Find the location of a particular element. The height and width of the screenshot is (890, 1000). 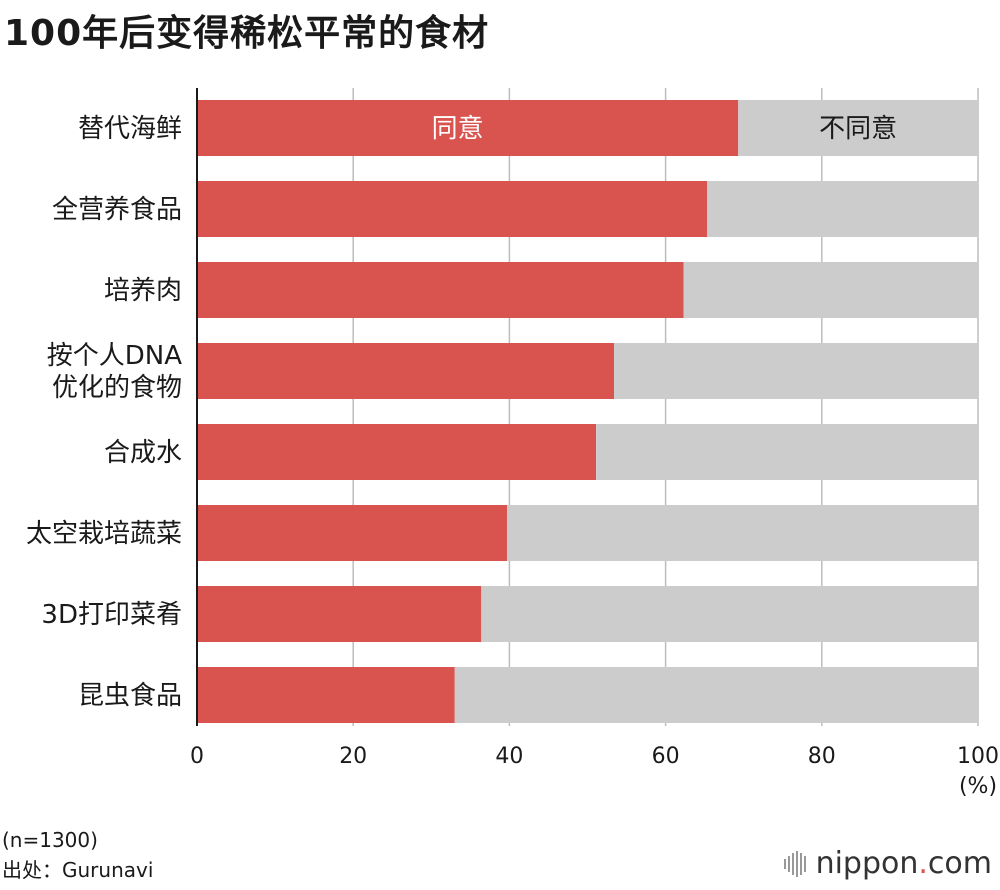

category-label-0-0: 替代海鲜 is located at coordinates (130, 129).